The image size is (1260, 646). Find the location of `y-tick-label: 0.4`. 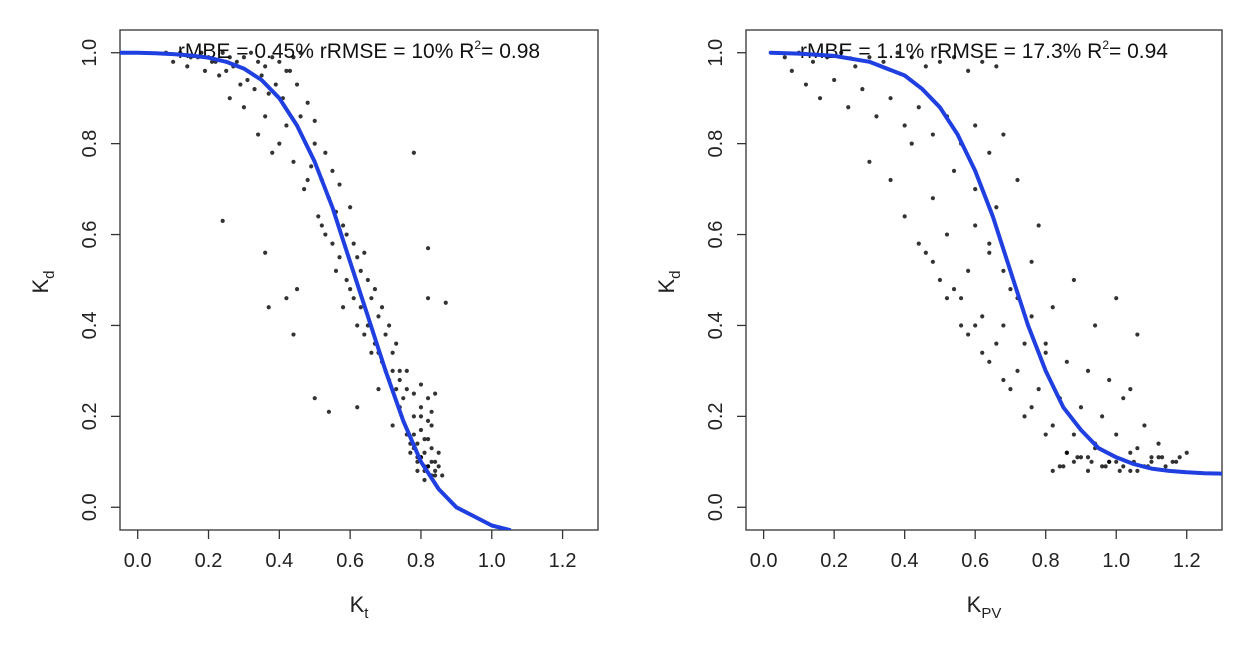

y-tick-label: 0.4 is located at coordinates (716, 326).